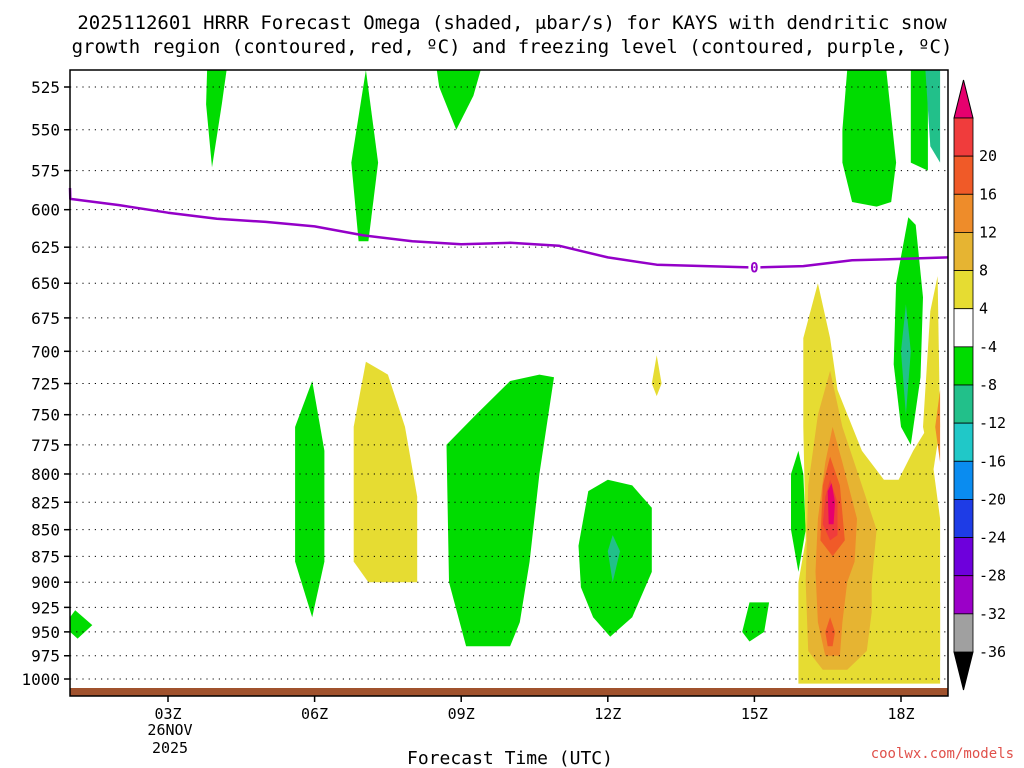 Image resolution: width=1024 pixels, height=768 pixels. I want to click on ytick-label-950: 950, so click(45, 632).